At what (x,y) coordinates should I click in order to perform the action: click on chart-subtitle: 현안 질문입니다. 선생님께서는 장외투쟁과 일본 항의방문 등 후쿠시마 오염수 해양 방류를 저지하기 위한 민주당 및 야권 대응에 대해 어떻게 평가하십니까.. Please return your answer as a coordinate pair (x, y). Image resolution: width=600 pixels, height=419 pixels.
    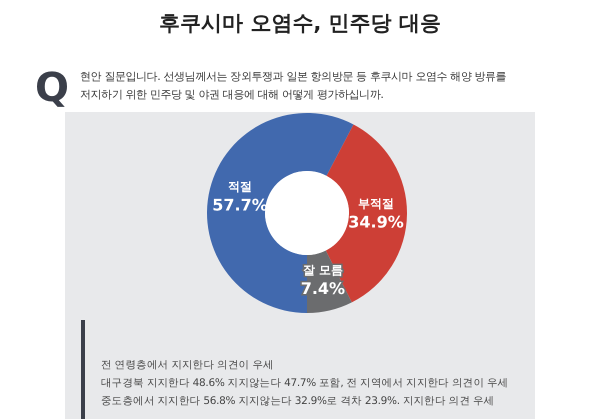
    Looking at the image, I should click on (293, 85).